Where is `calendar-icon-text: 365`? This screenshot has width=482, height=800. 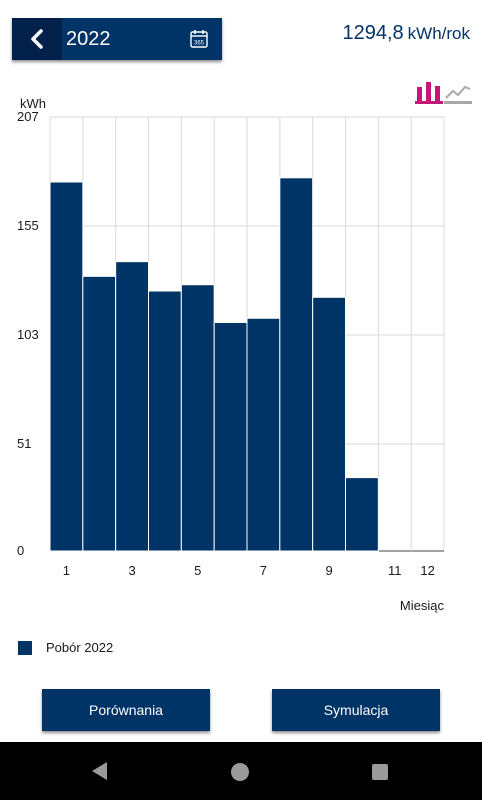
calendar-icon-text: 365 is located at coordinates (199, 44).